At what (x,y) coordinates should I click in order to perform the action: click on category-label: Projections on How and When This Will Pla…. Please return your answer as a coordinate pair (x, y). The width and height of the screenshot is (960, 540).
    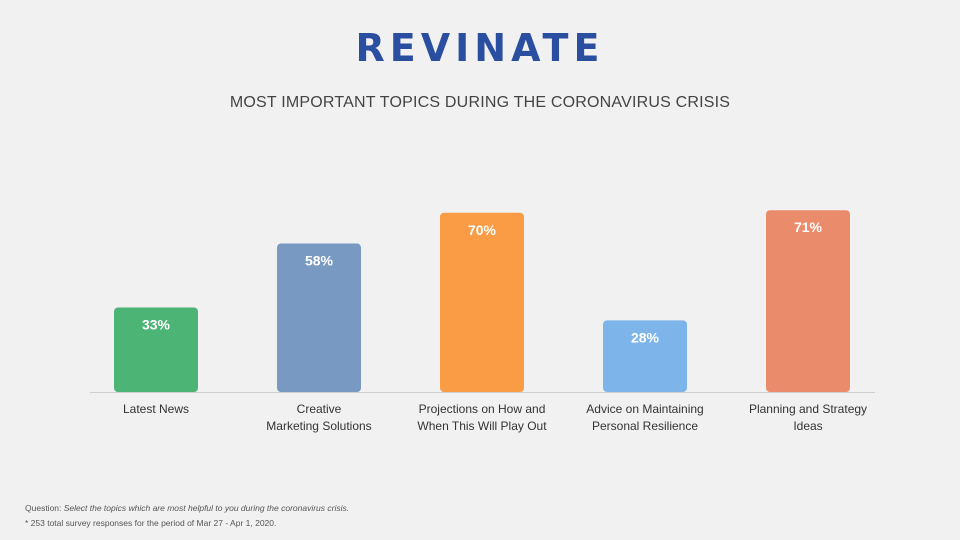
    Looking at the image, I should click on (482, 418).